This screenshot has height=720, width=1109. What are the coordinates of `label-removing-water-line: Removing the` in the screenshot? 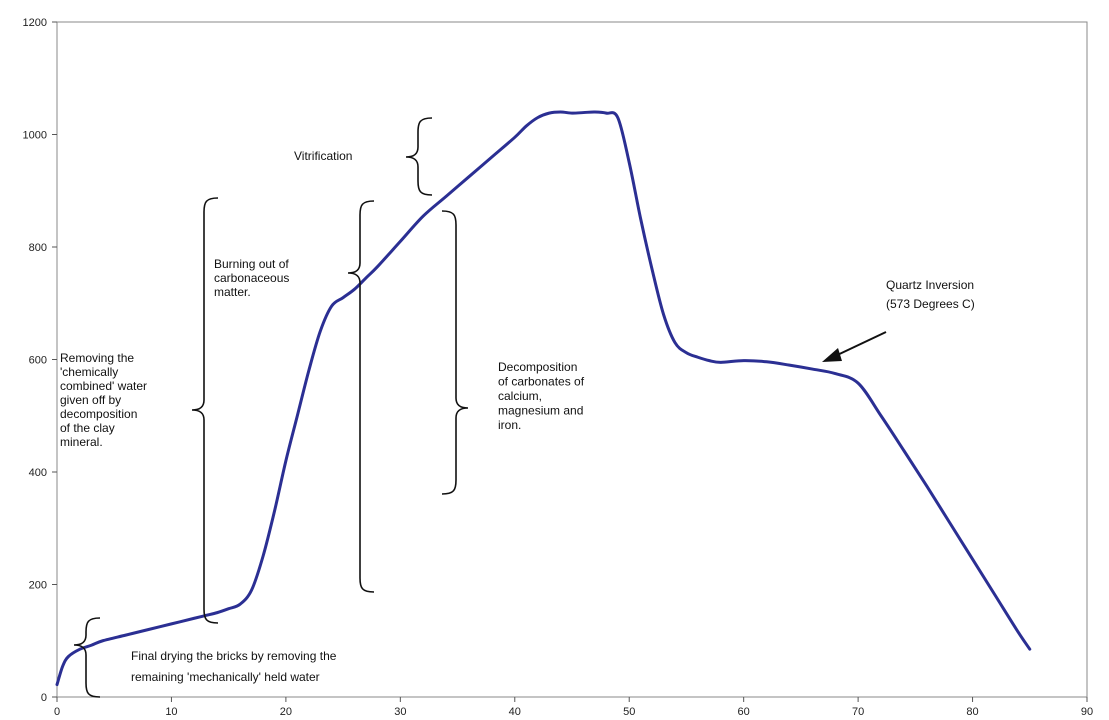 It's located at (97, 358).